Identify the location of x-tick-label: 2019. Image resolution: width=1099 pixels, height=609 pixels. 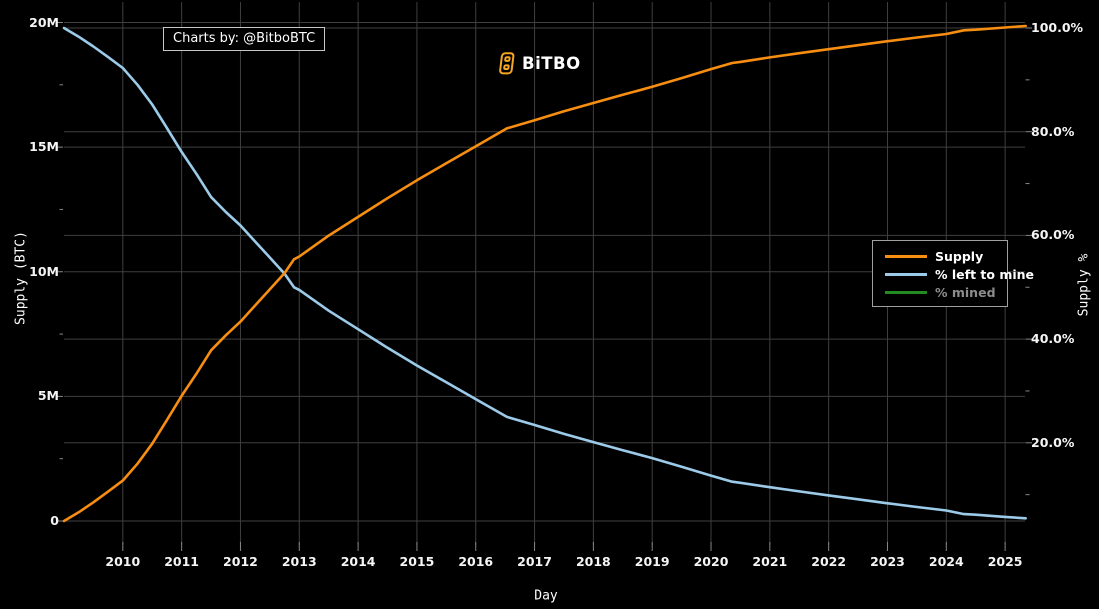
(652, 561).